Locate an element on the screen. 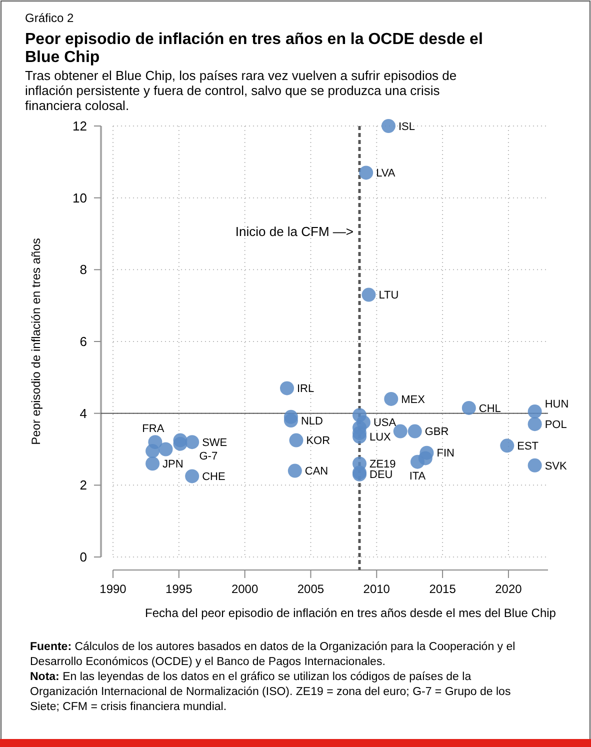  text: Gráfico 2 is located at coordinates (49, 18).